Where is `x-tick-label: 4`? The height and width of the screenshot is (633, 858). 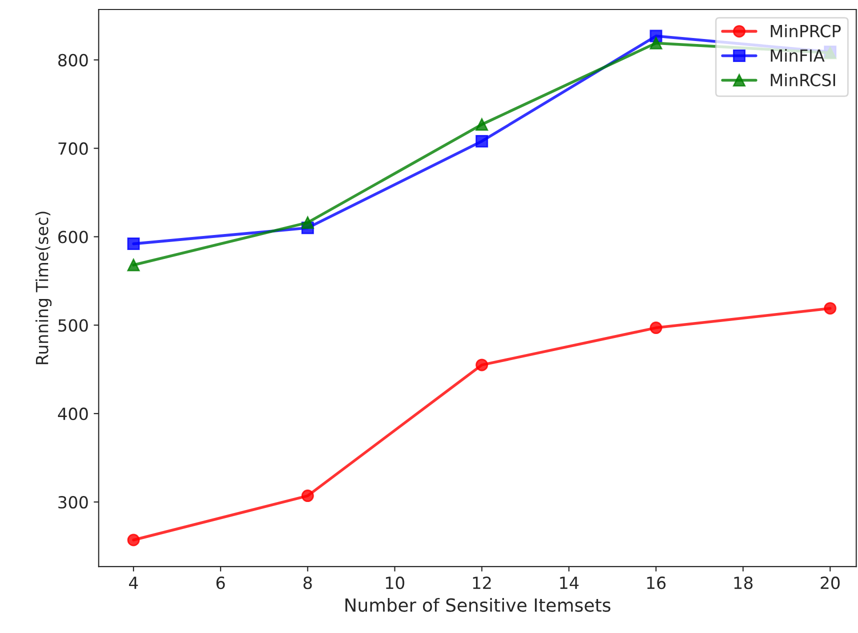 x-tick-label: 4 is located at coordinates (133, 582).